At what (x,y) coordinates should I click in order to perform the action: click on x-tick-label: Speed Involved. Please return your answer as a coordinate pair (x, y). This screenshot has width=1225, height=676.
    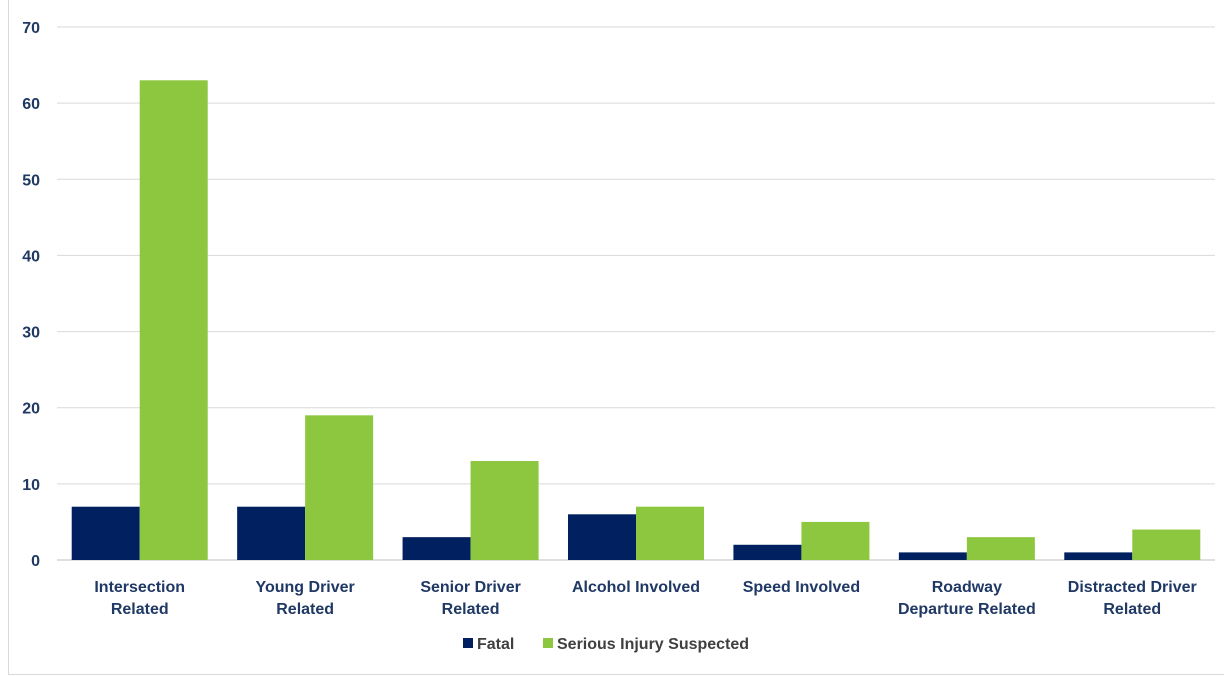
    Looking at the image, I should click on (801, 587).